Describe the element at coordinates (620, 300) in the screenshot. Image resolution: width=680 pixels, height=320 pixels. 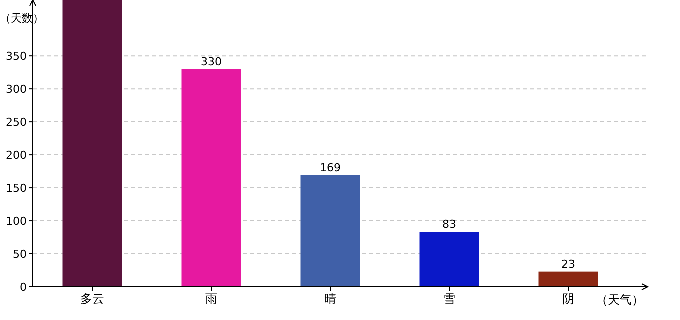
I see `x-axis-title: （天气）` at that location.